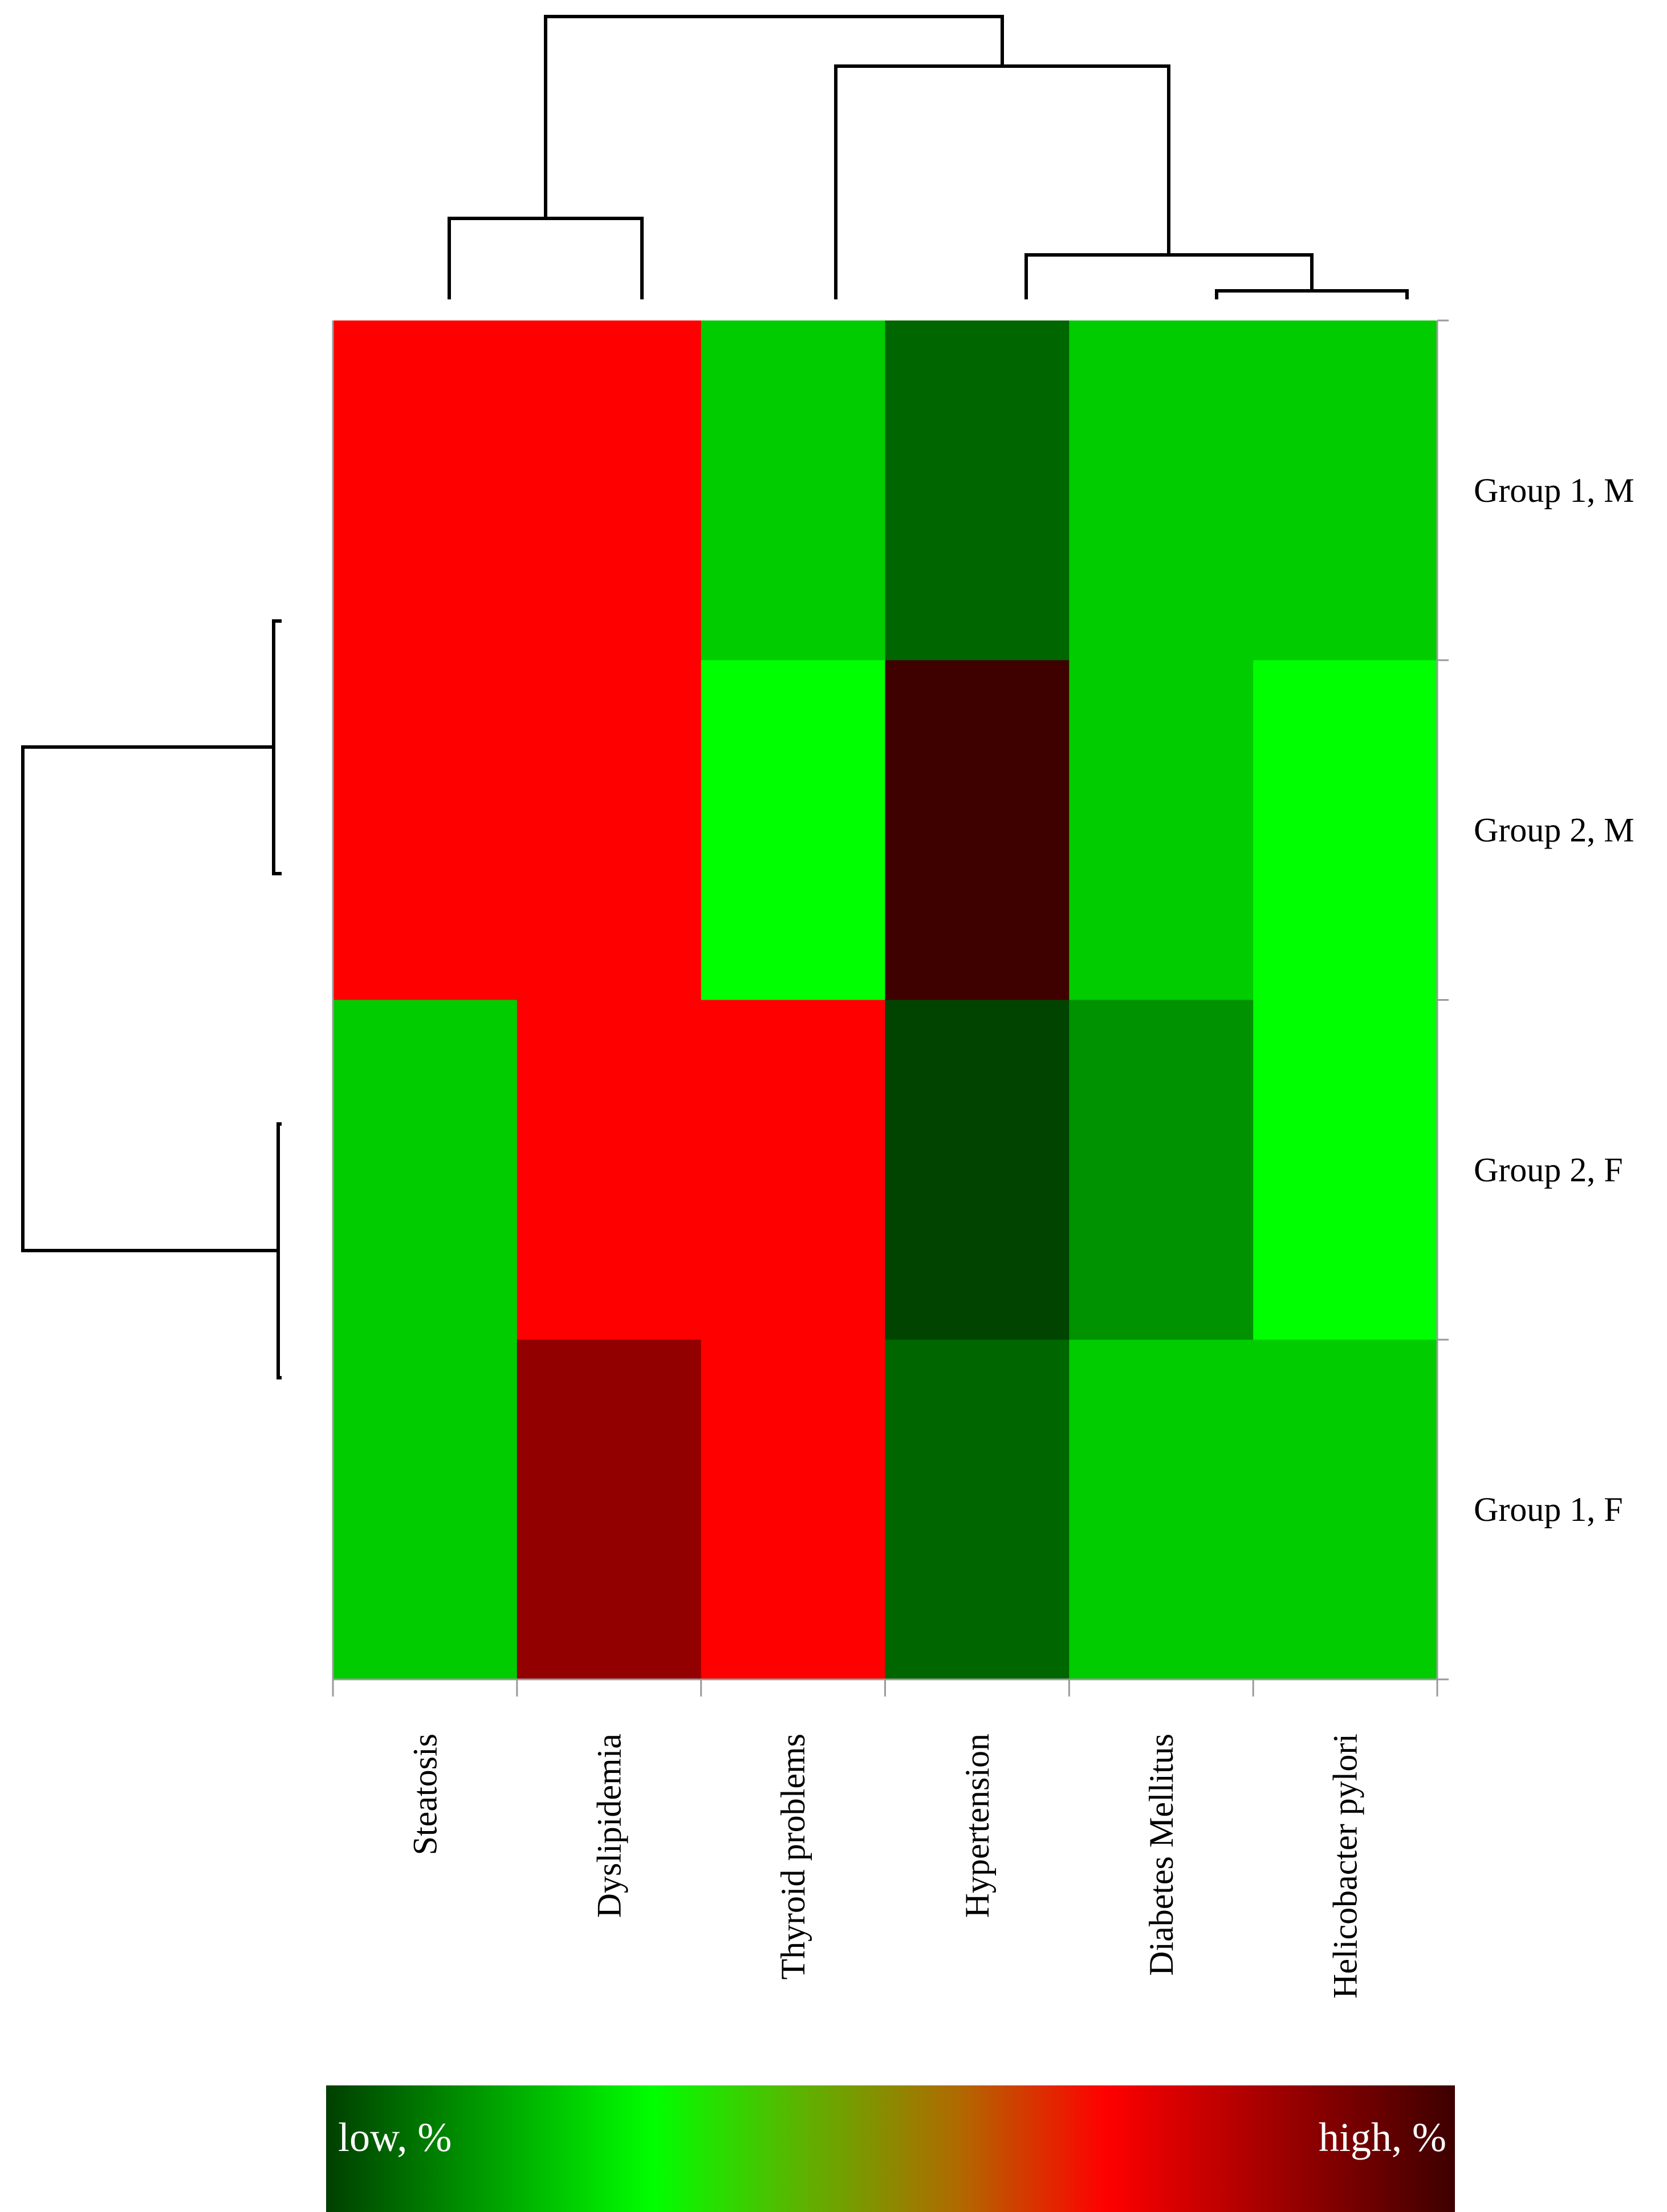 The width and height of the screenshot is (1667, 2212). What do you see at coordinates (426, 830) in the screenshot?
I see `cell-group-2-m-steatosis` at bounding box center [426, 830].